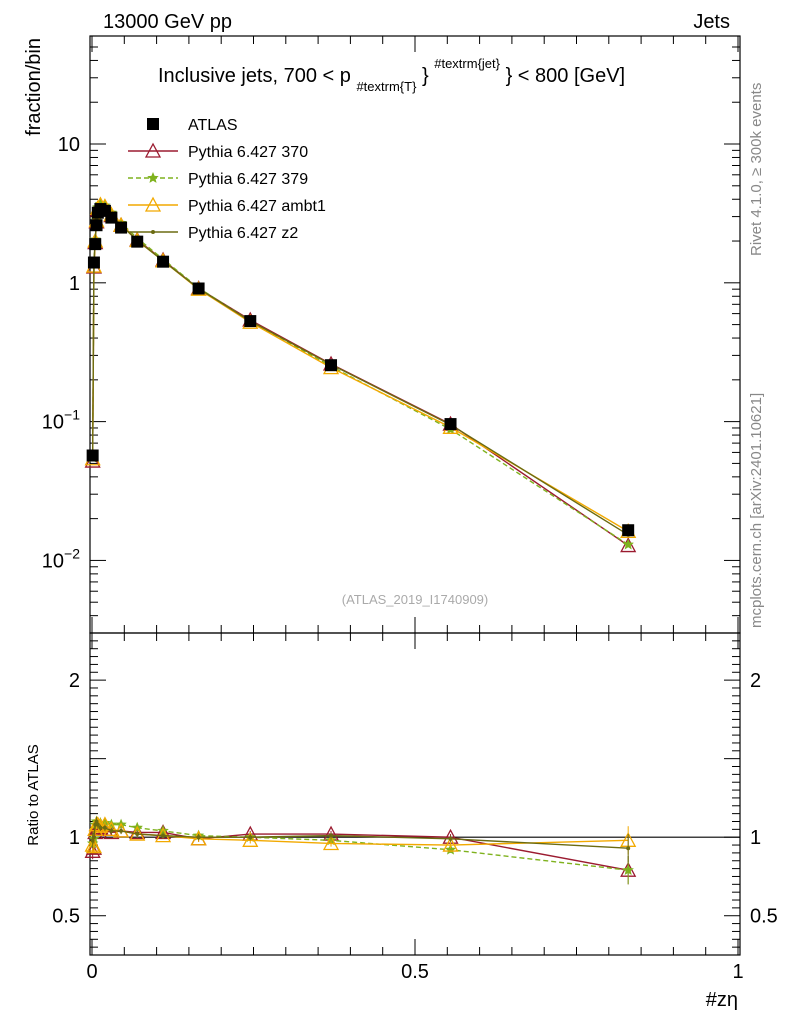 Image resolution: width=786 pixels, height=1024 pixels. What do you see at coordinates (711, 22) in the screenshot?
I see `category-label: Jets` at bounding box center [711, 22].